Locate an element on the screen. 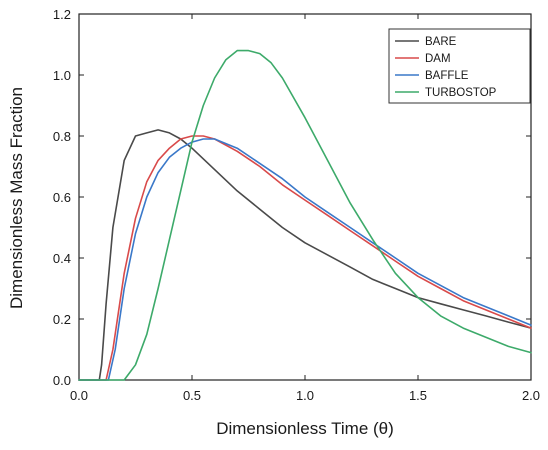  y-tick-label: 0.2 is located at coordinates (62, 319).